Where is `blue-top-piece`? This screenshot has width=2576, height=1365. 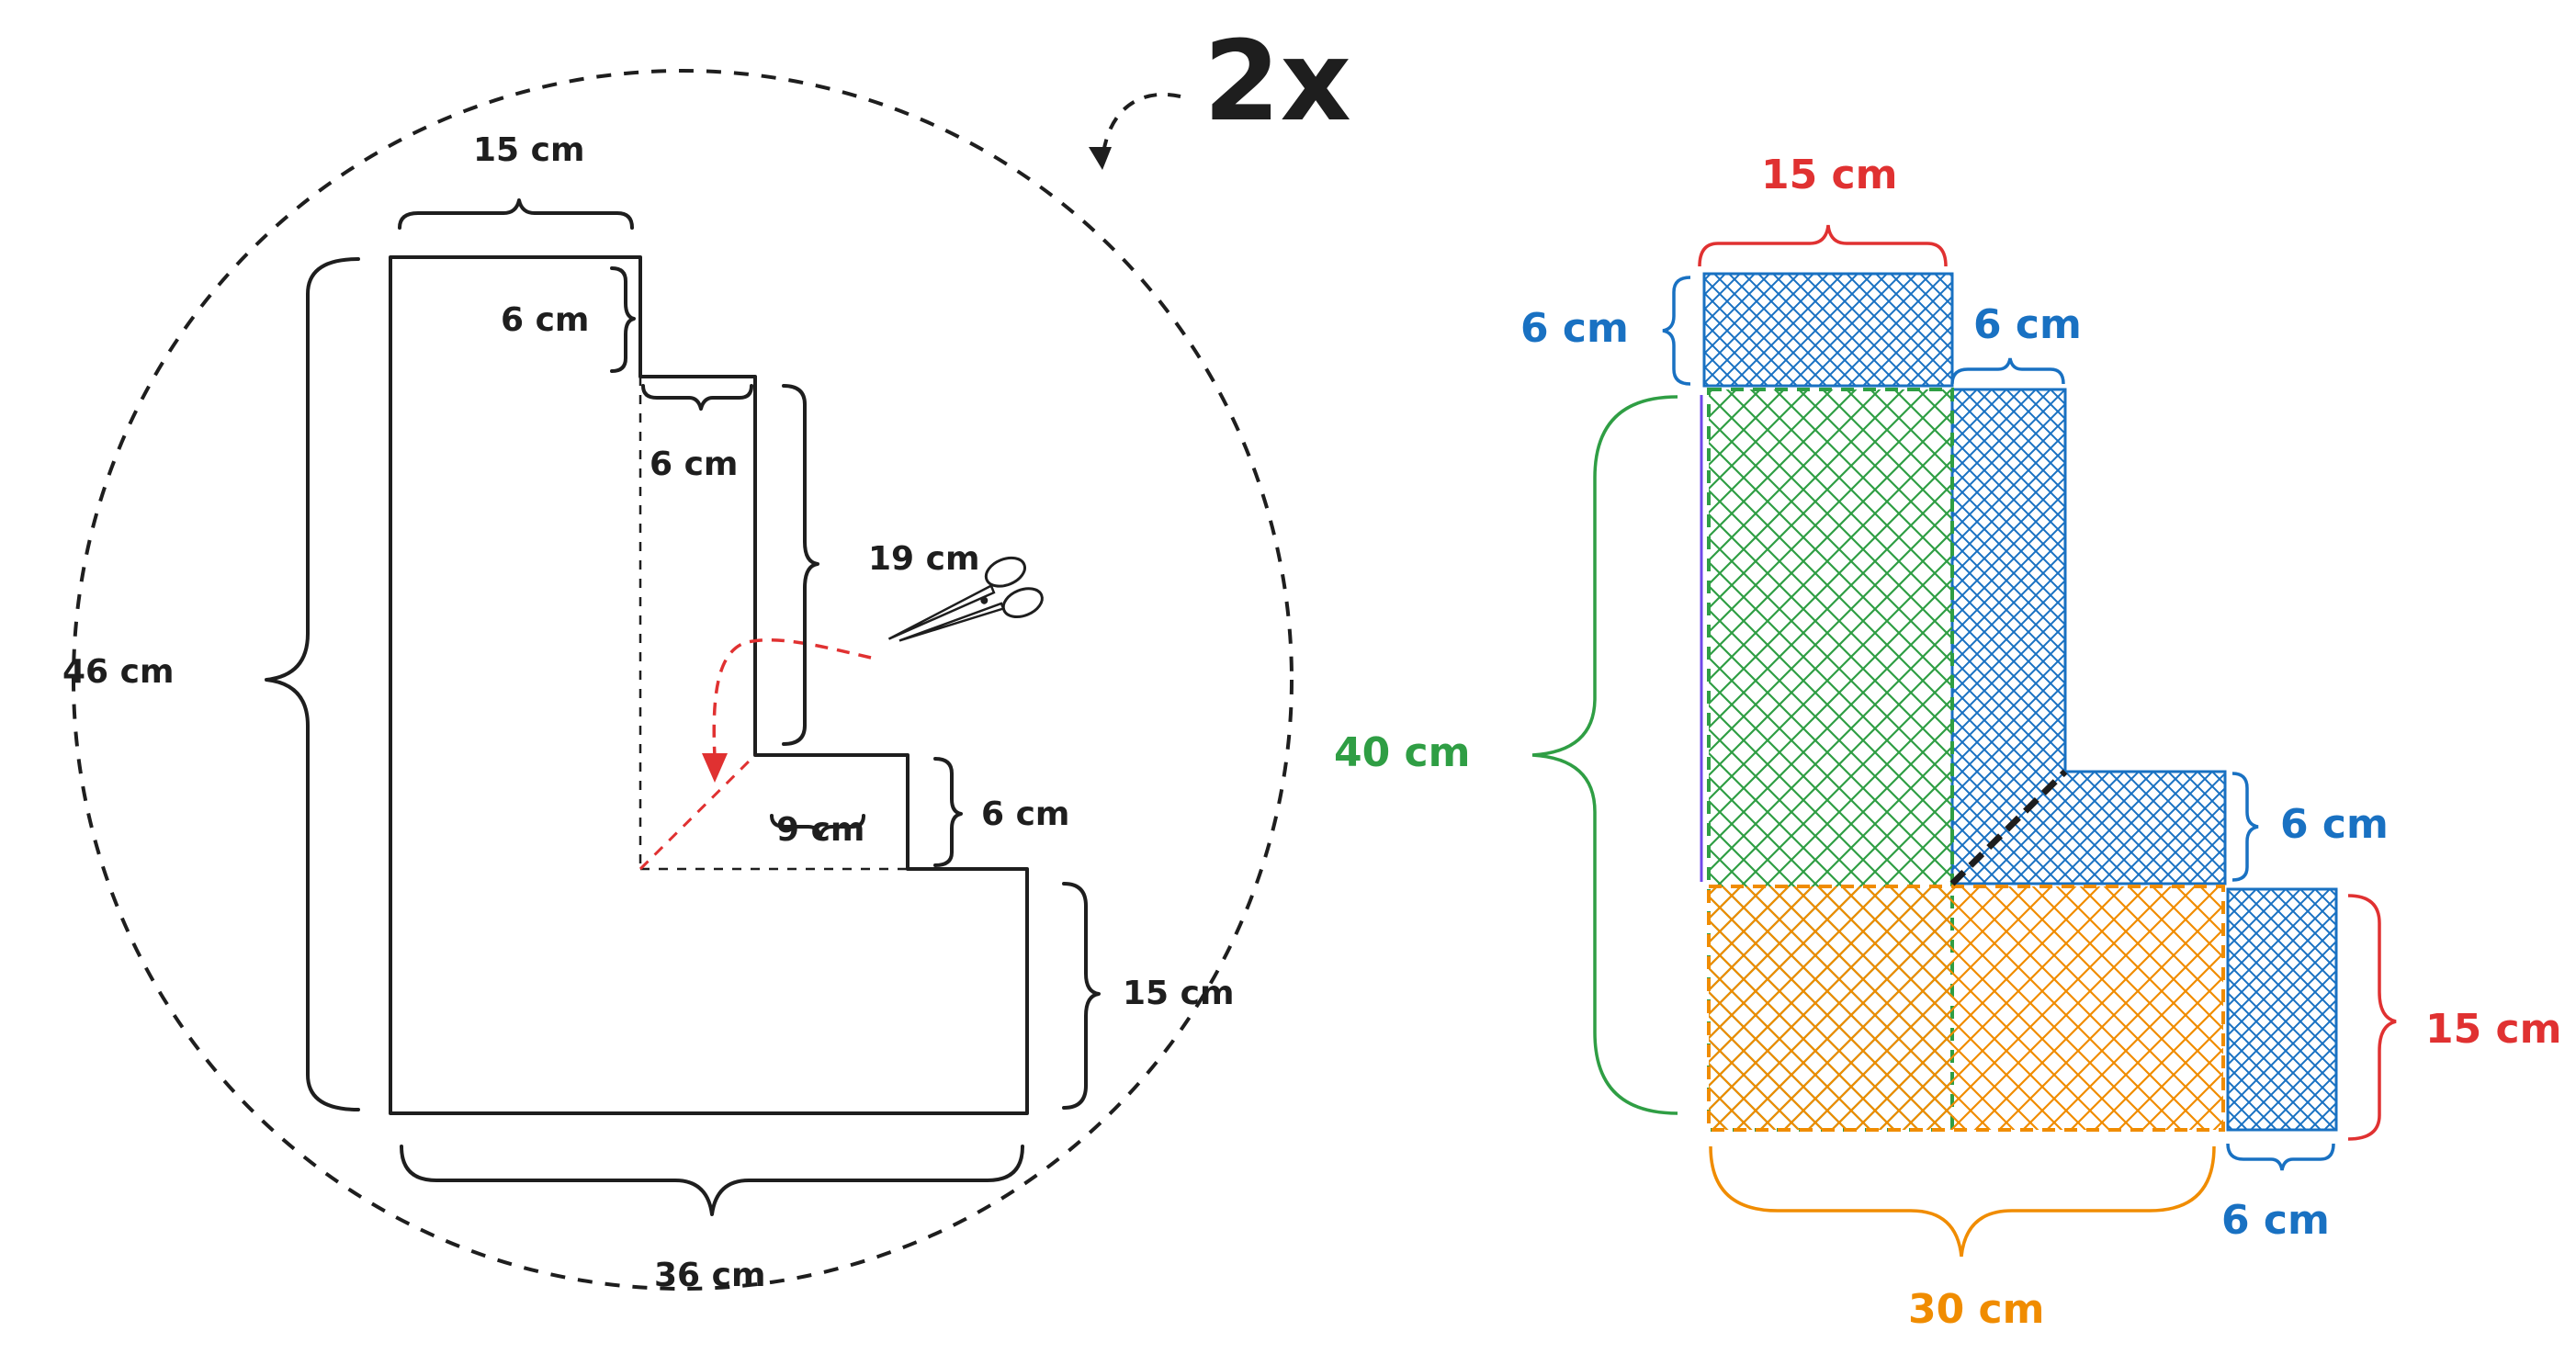
blue-top-piece is located at coordinates (1828, 330).